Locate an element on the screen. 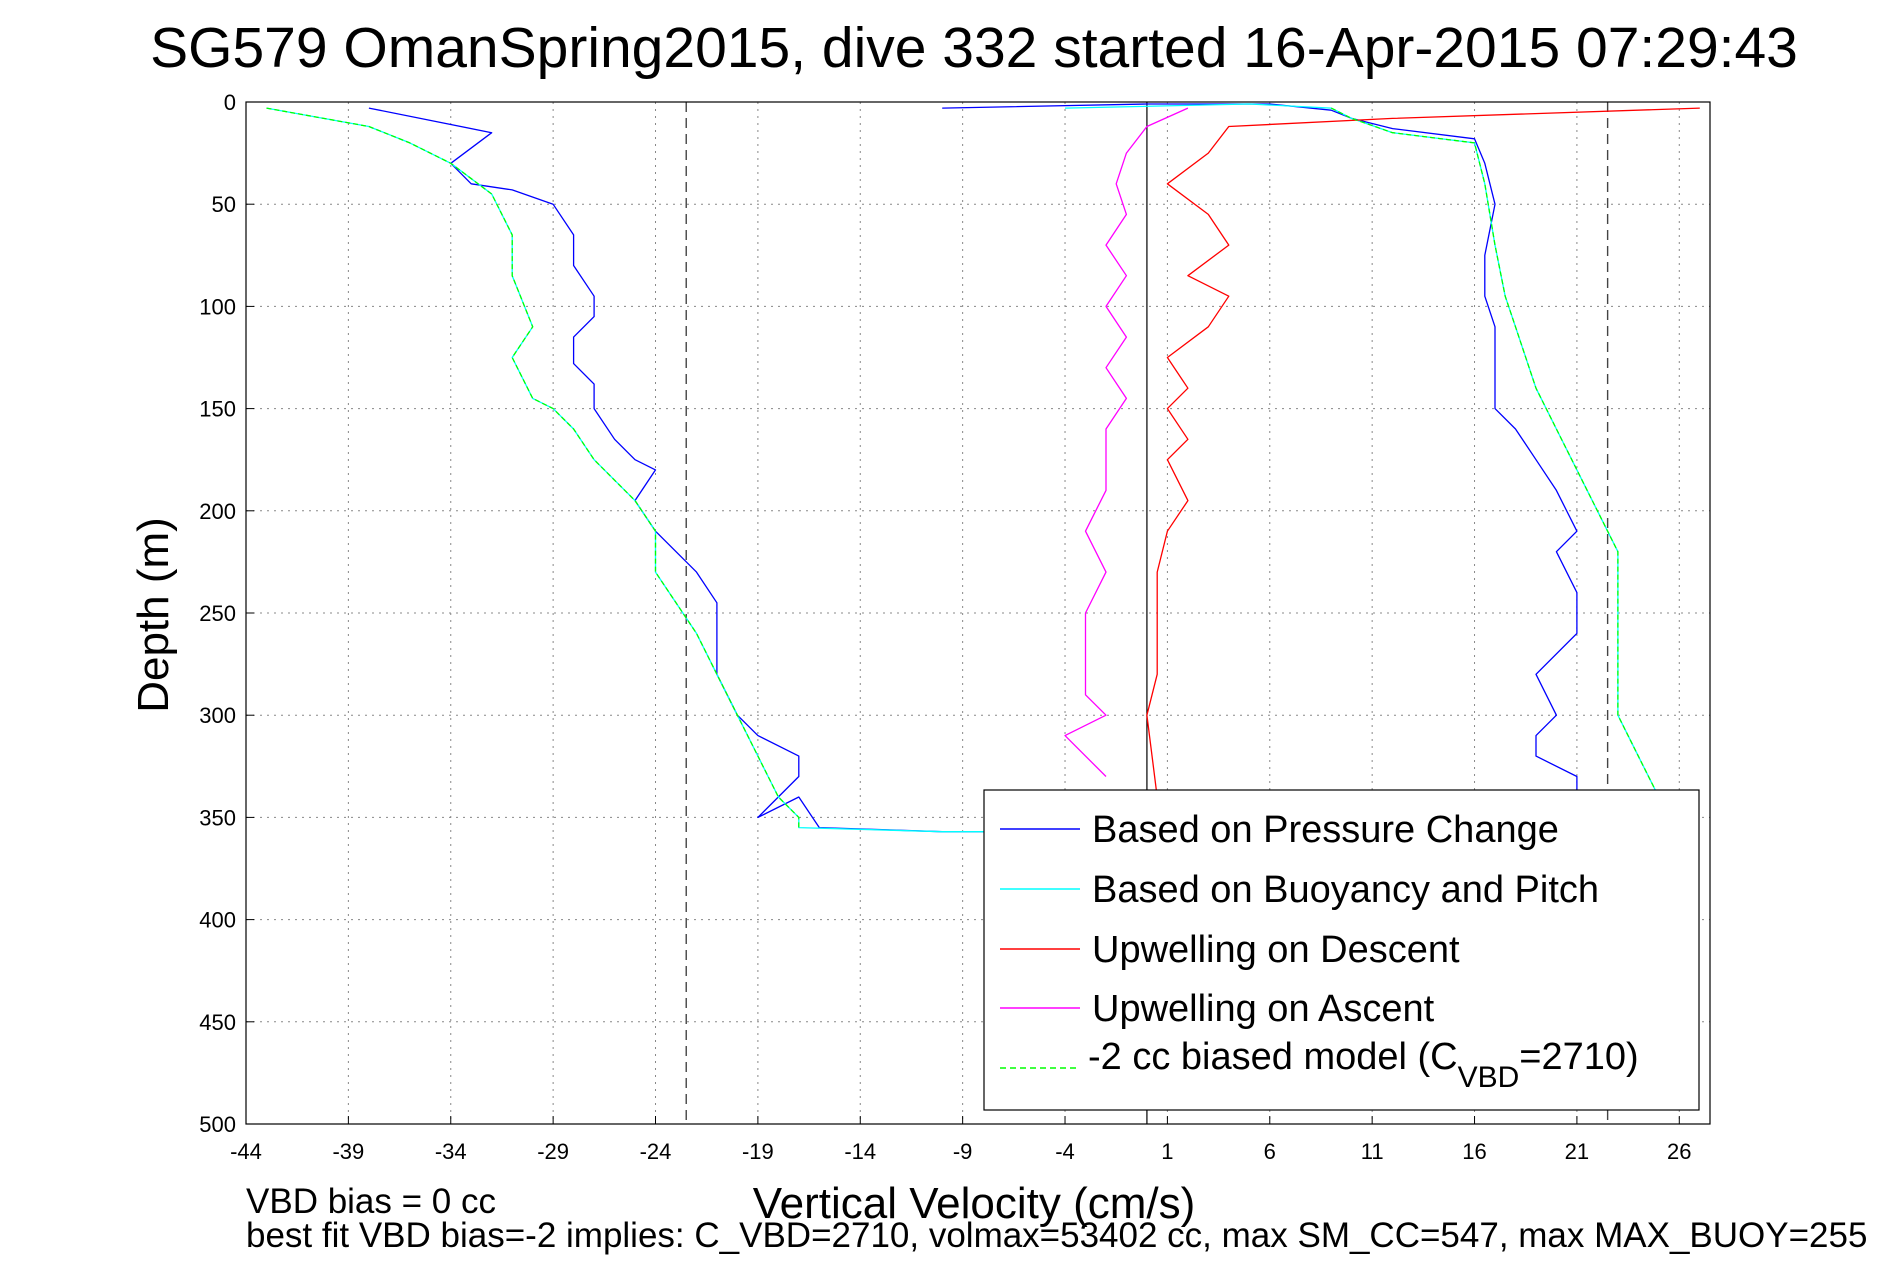 Image resolution: width=1891 pixels, height=1262 pixels. legend-label-buoyancy: Based on Buoyancy and Pitch is located at coordinates (1345, 890).